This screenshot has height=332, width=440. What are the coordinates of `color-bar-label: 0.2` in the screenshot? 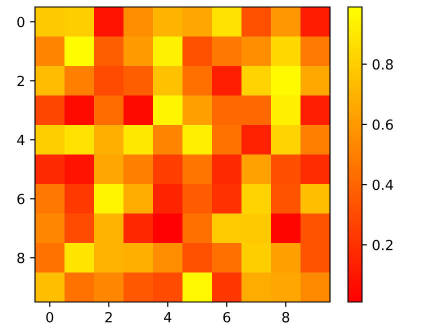 It's located at (382, 245).